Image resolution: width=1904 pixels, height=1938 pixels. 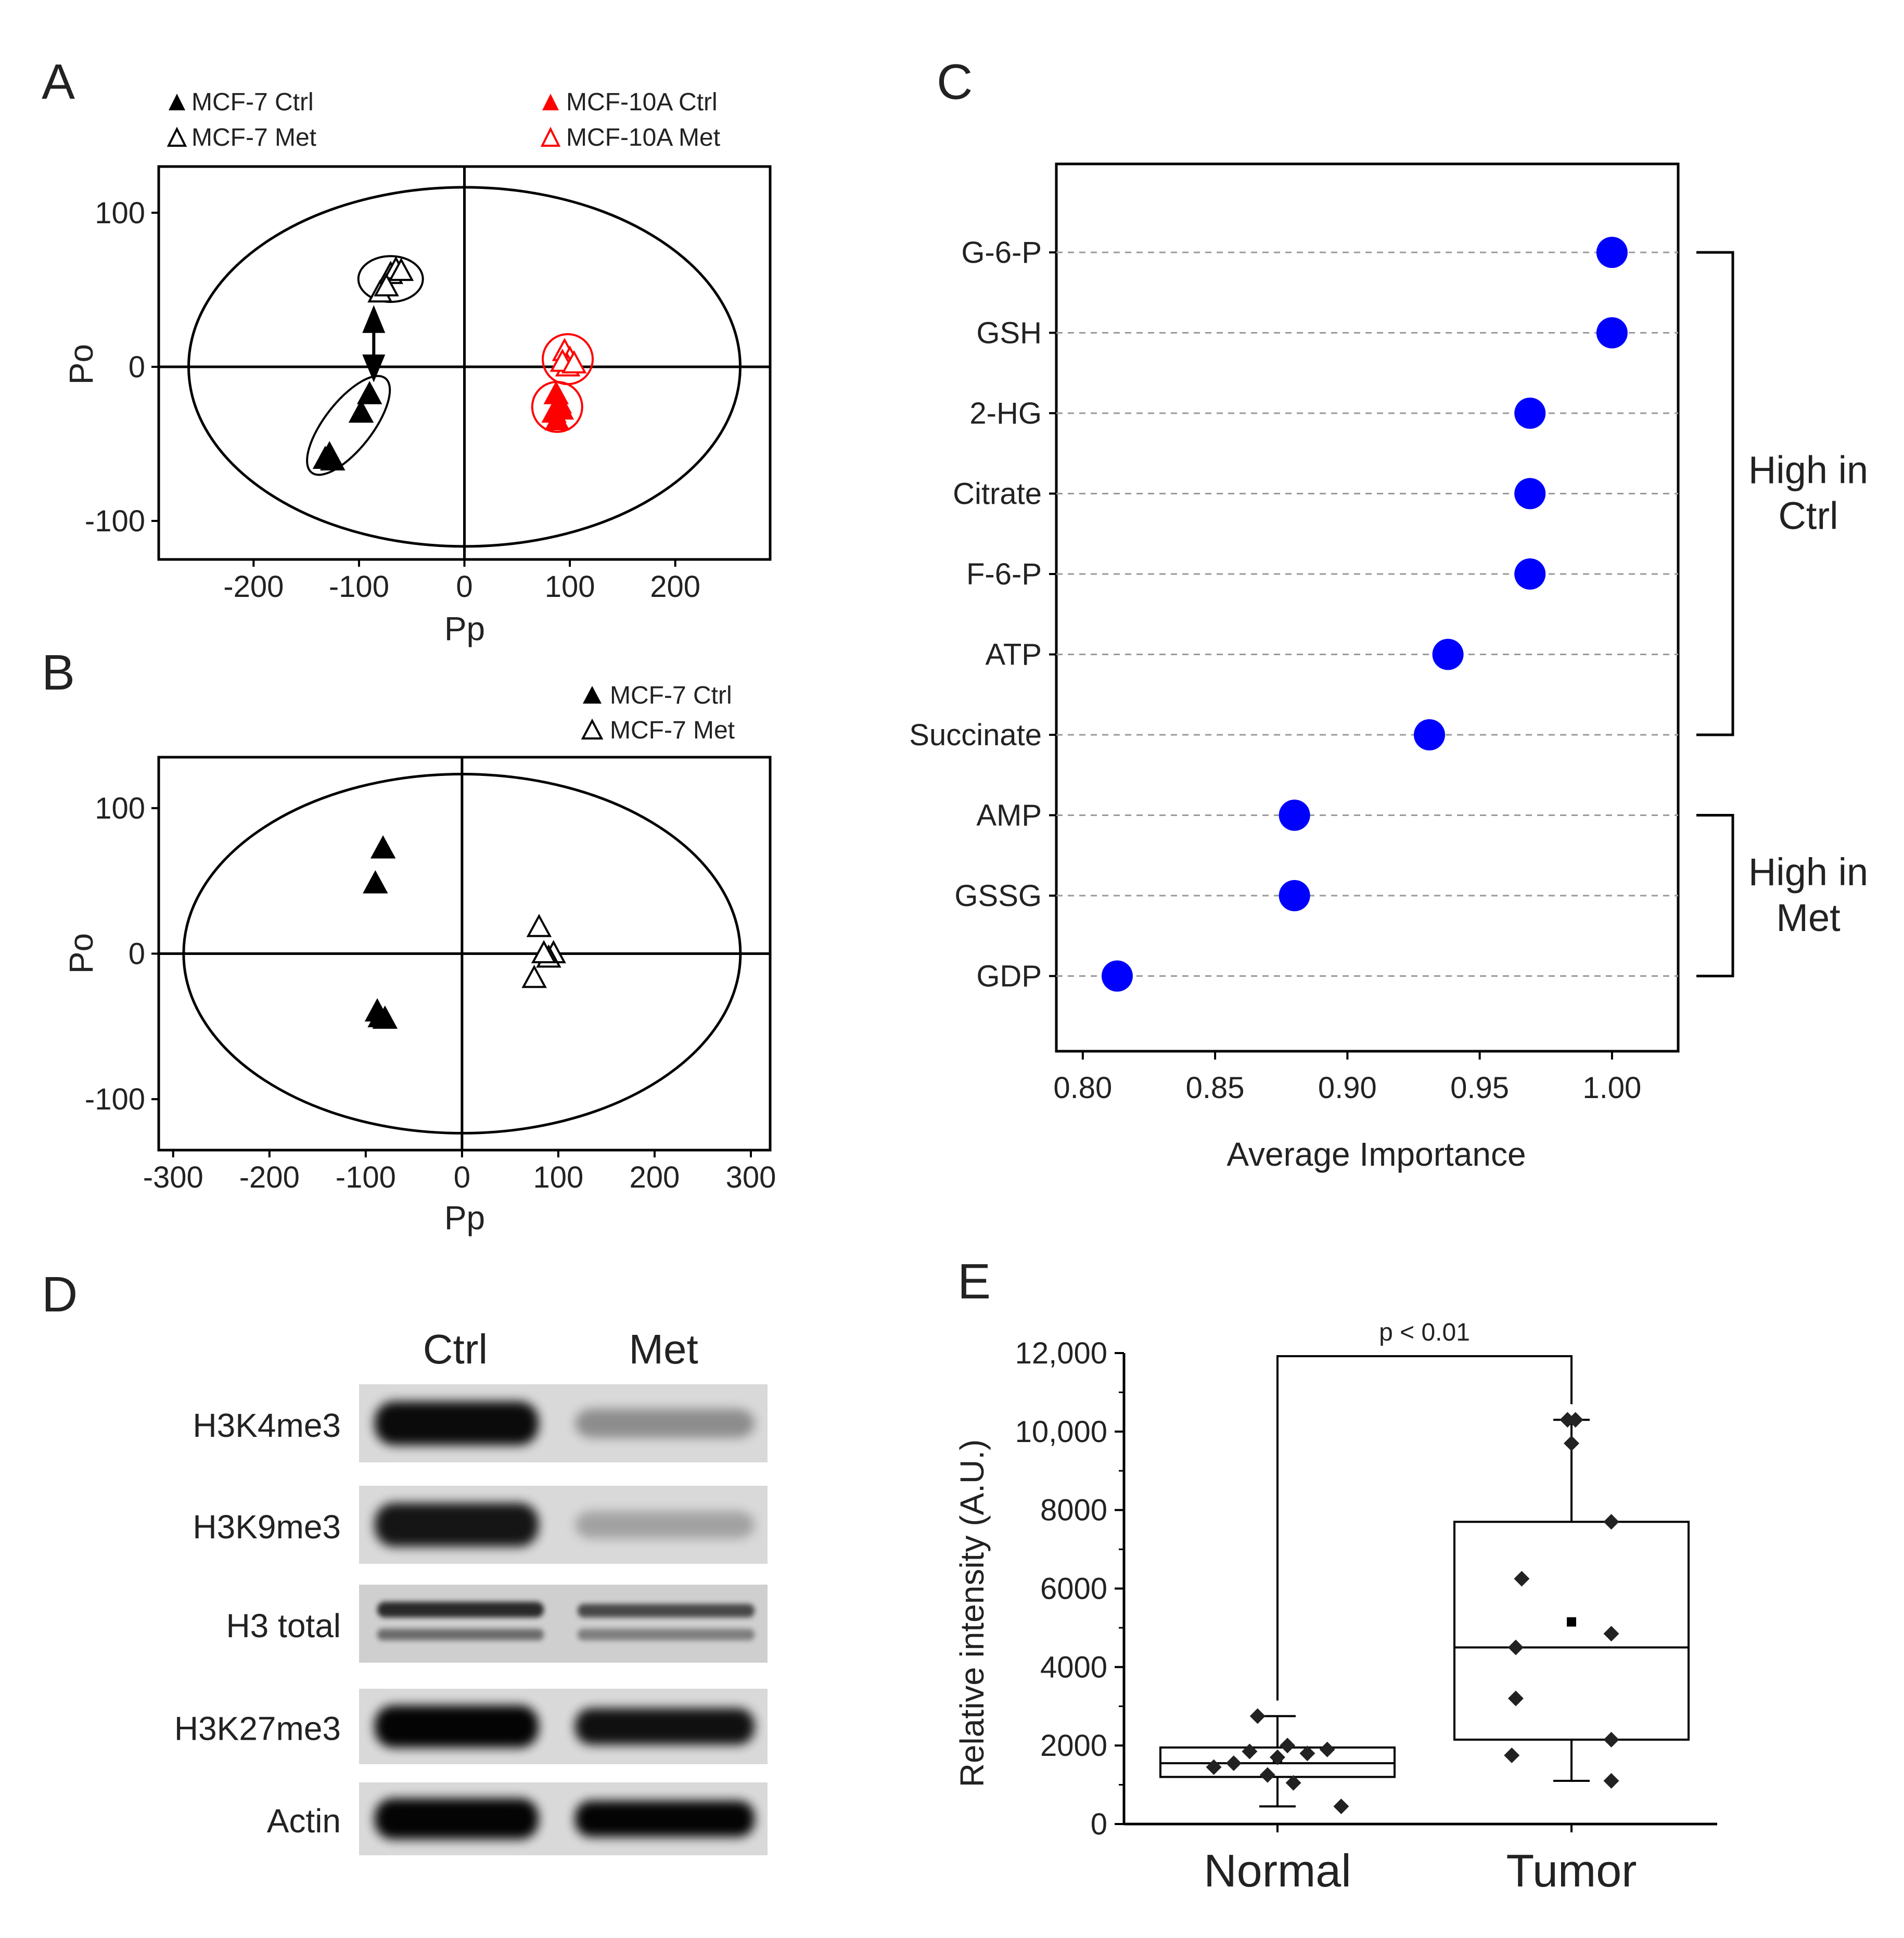 I want to click on x-tick-label-5: 200, so click(x=655, y=1177).